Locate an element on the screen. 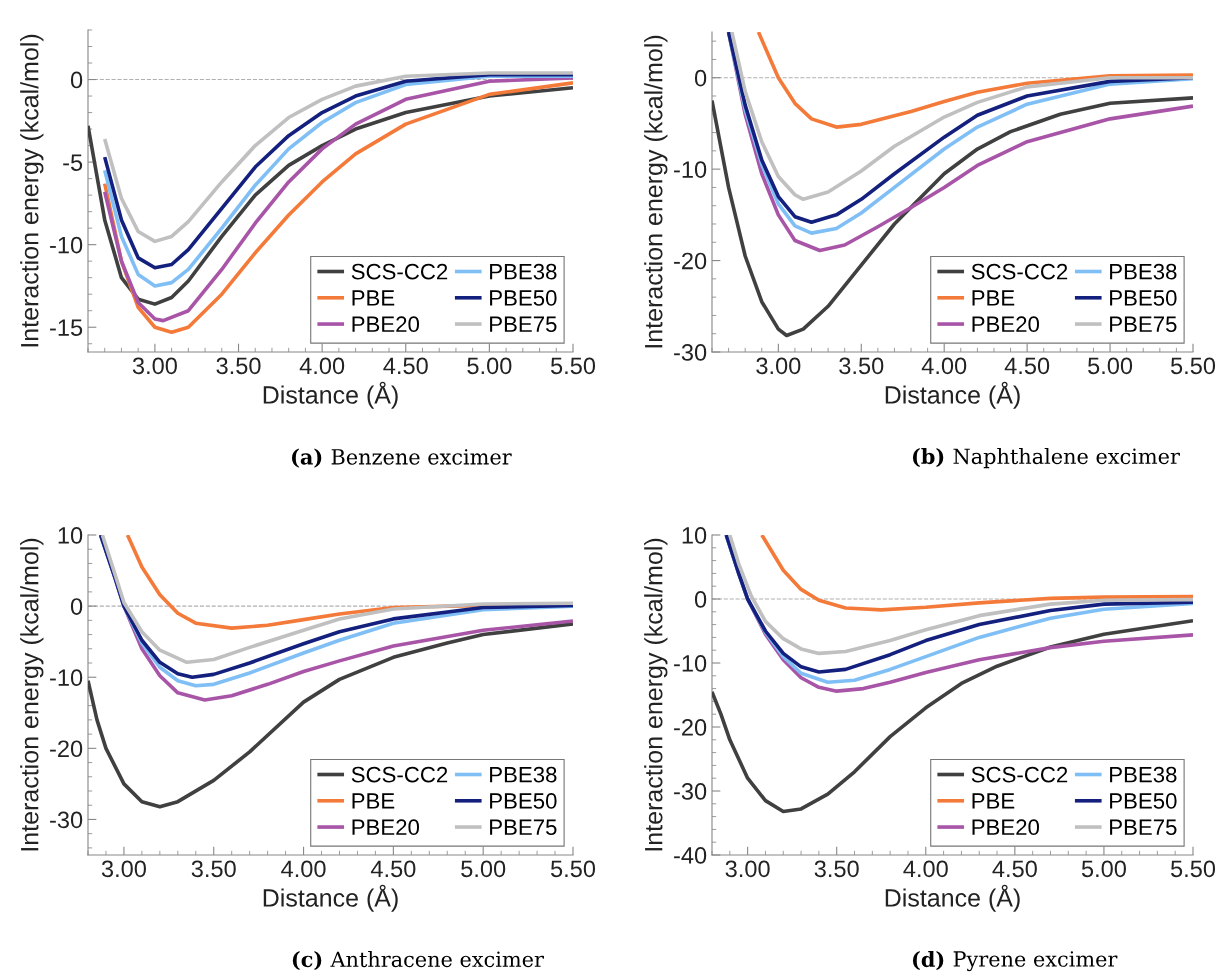 The height and width of the screenshot is (972, 1225). text: (a) Benzene excimer is located at coordinates (402, 458).